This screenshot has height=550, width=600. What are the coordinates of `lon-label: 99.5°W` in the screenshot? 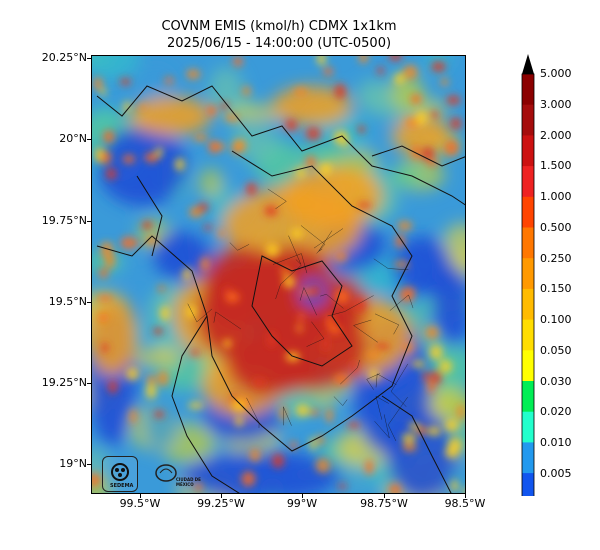 It's located at (140, 503).